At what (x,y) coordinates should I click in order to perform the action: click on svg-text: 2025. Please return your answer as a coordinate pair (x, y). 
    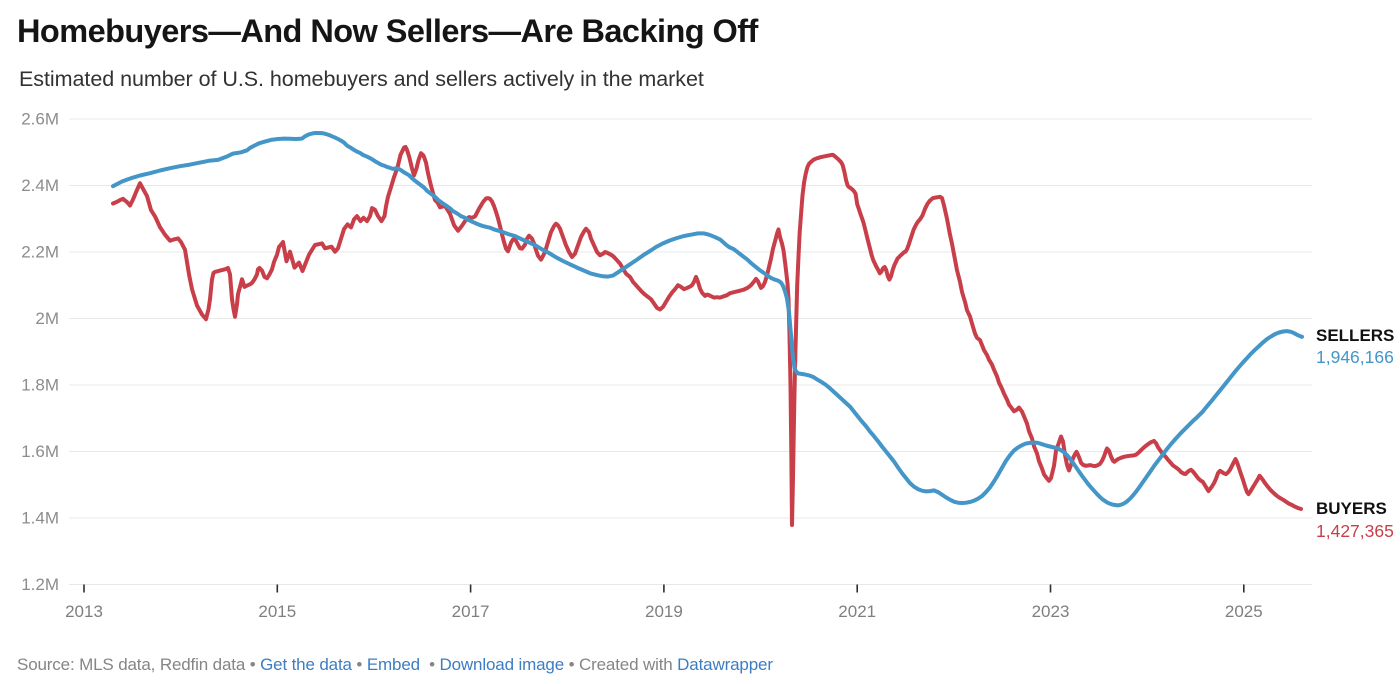
    Looking at the image, I should click on (1244, 611).